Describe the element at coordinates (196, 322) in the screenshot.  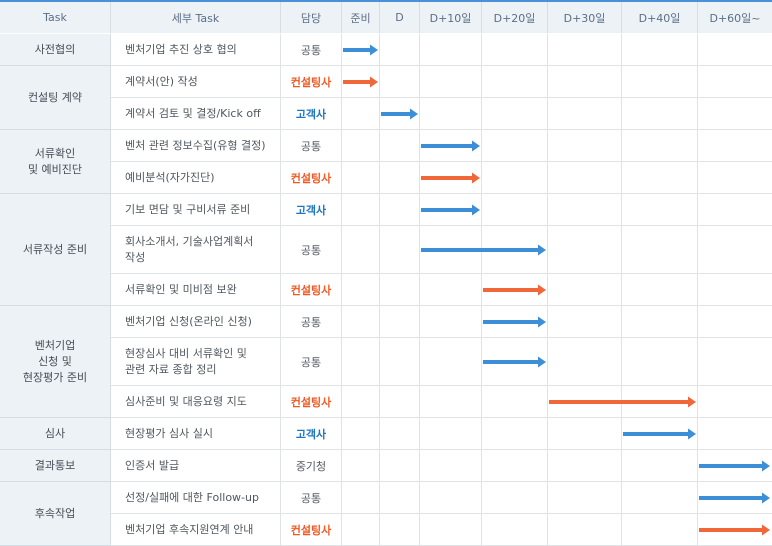
I see `subtask-cell: 벤처기업 신청(온라인 신청)` at that location.